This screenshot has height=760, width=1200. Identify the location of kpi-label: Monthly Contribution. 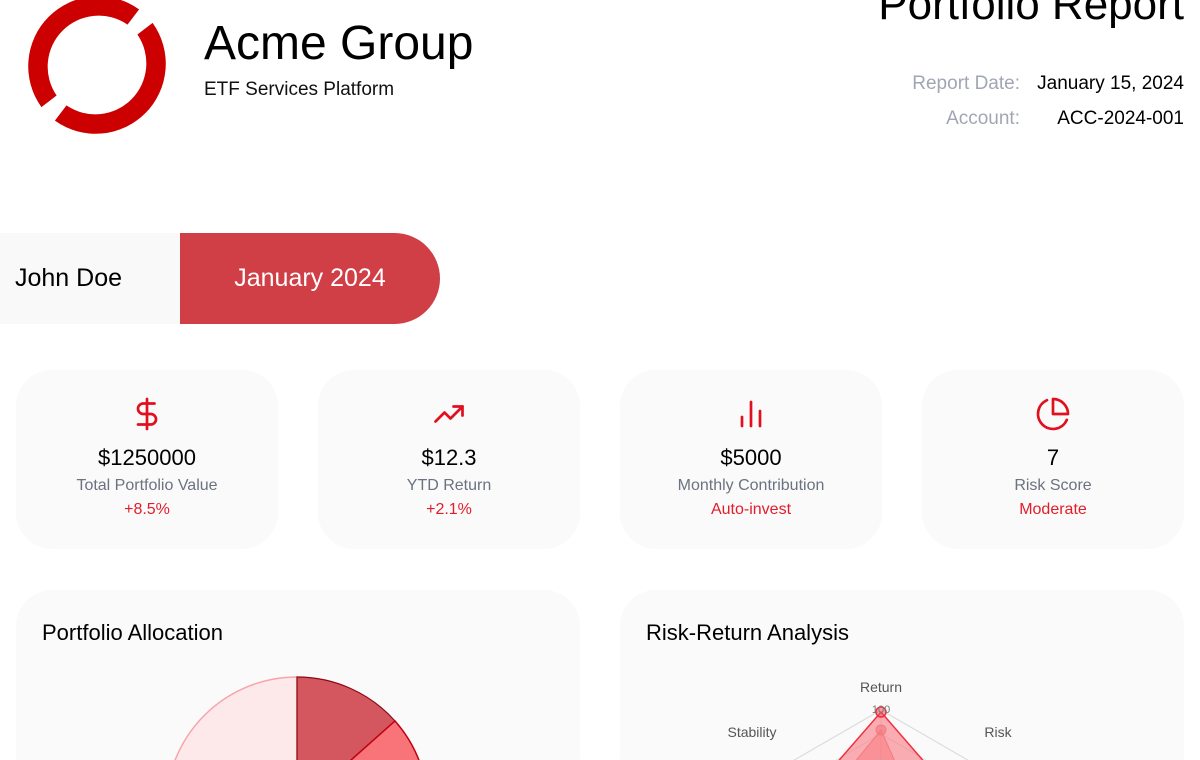
(751, 485).